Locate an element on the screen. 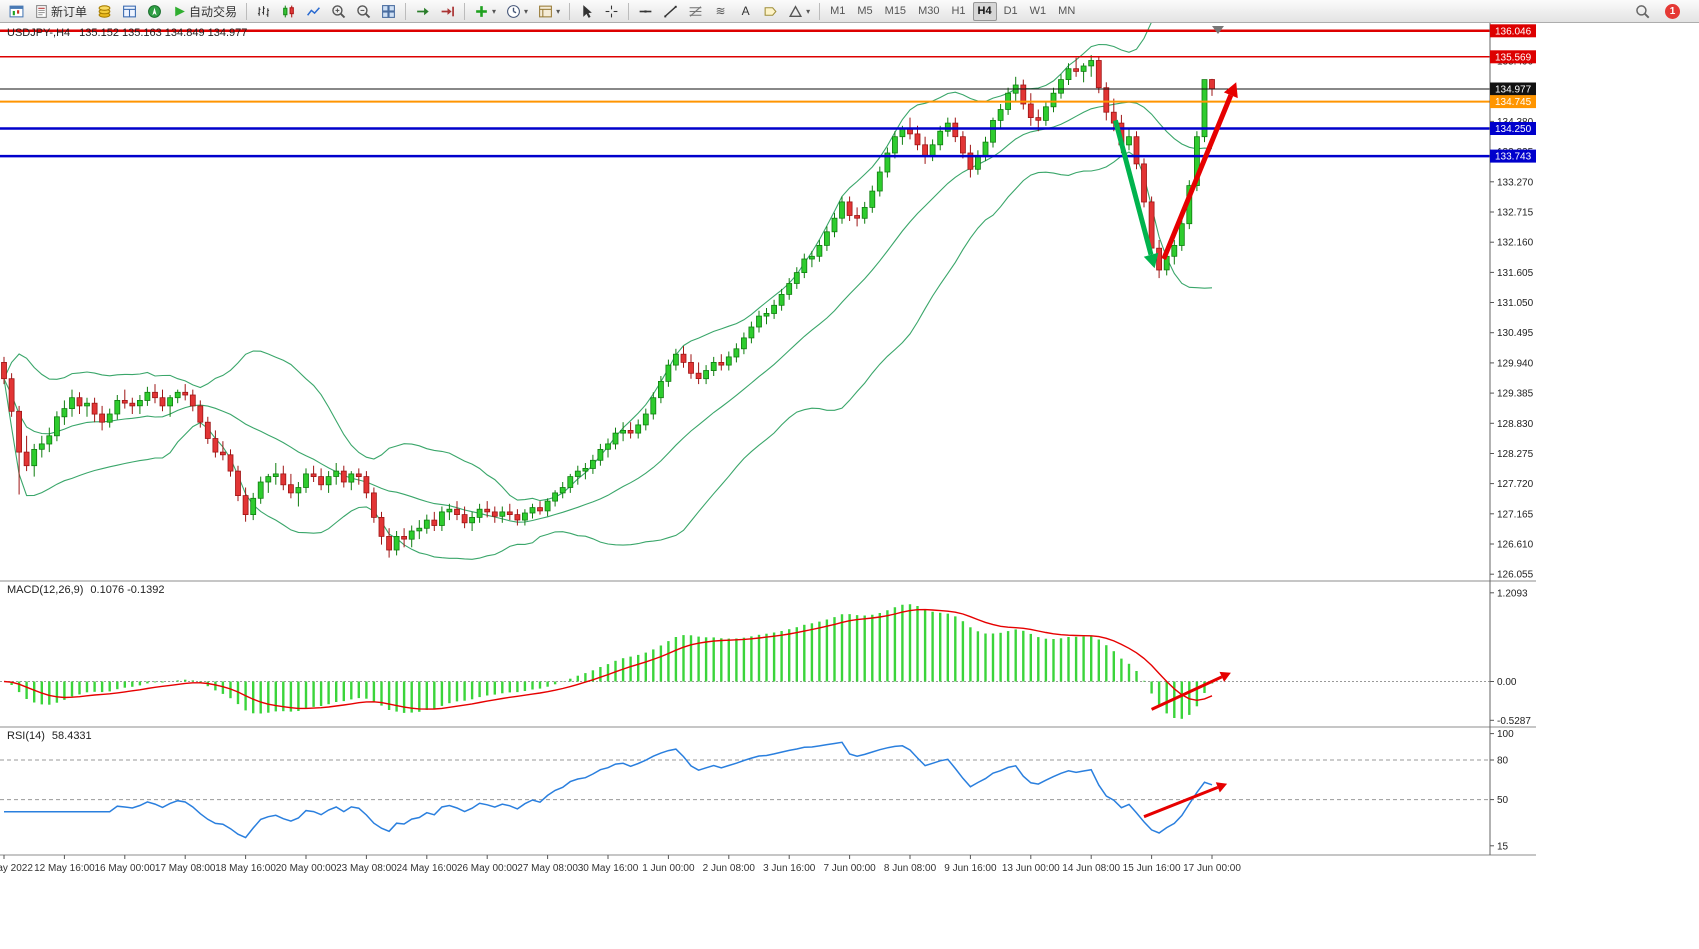 The height and width of the screenshot is (949, 1699). search-button is located at coordinates (1642, 11).